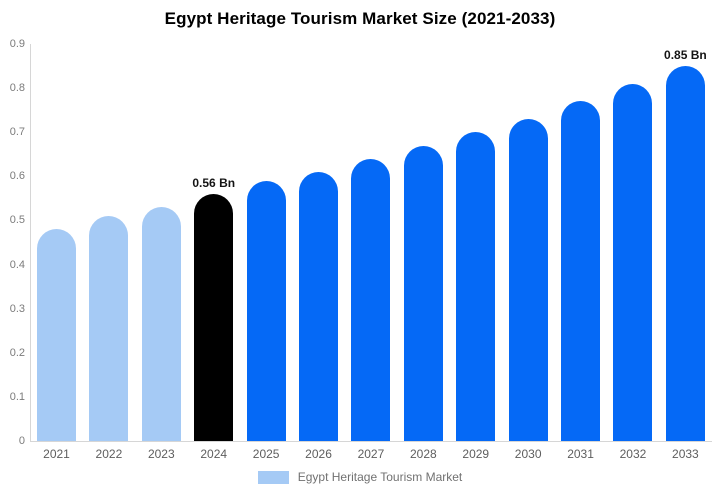 The image size is (720, 500). What do you see at coordinates (266, 454) in the screenshot?
I see `x-axis-tick-label-2025: 2025` at bounding box center [266, 454].